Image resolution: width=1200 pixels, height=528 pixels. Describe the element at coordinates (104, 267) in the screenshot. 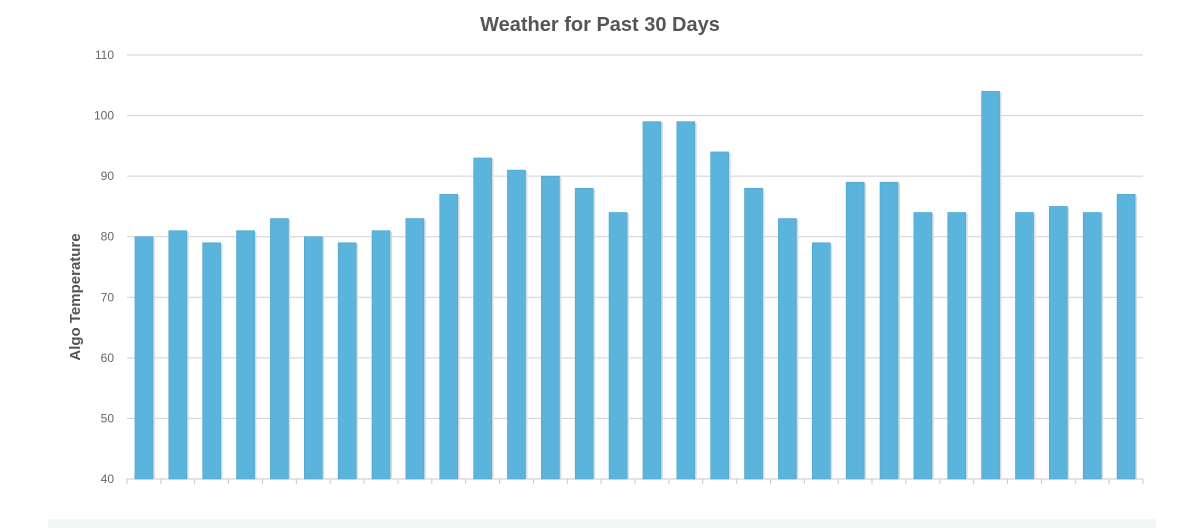

I see `y-tick-layer: 40 50 60 70 80 90 100 110` at that location.